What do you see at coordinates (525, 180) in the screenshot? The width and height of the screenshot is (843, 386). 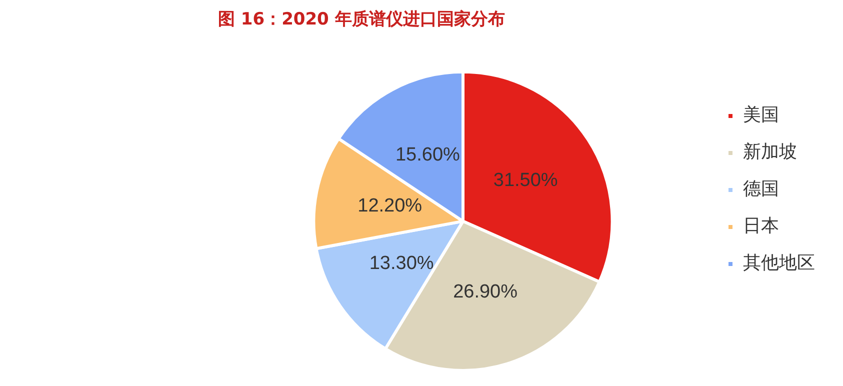 I see `data-label: 31.50%` at bounding box center [525, 180].